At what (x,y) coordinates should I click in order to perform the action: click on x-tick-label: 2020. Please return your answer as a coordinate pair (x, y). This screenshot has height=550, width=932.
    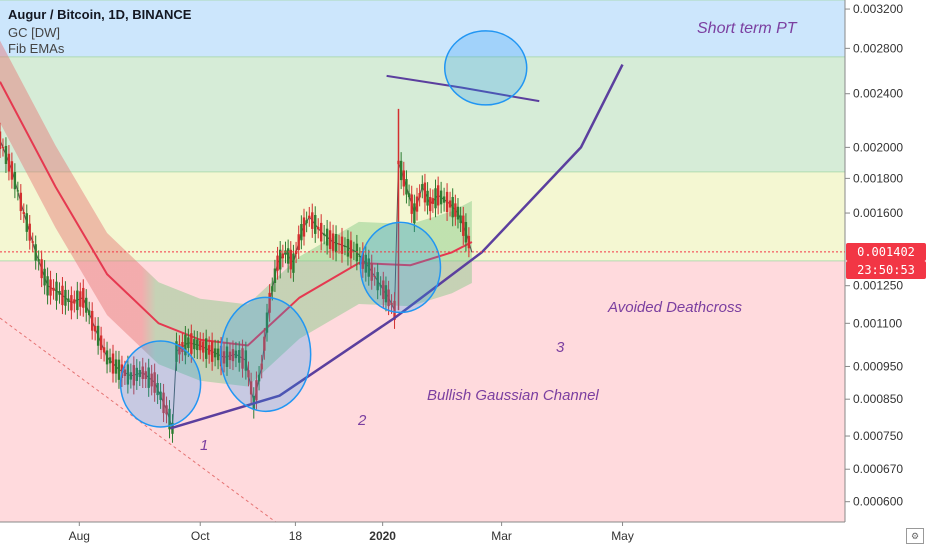
    Looking at the image, I should click on (382, 536).